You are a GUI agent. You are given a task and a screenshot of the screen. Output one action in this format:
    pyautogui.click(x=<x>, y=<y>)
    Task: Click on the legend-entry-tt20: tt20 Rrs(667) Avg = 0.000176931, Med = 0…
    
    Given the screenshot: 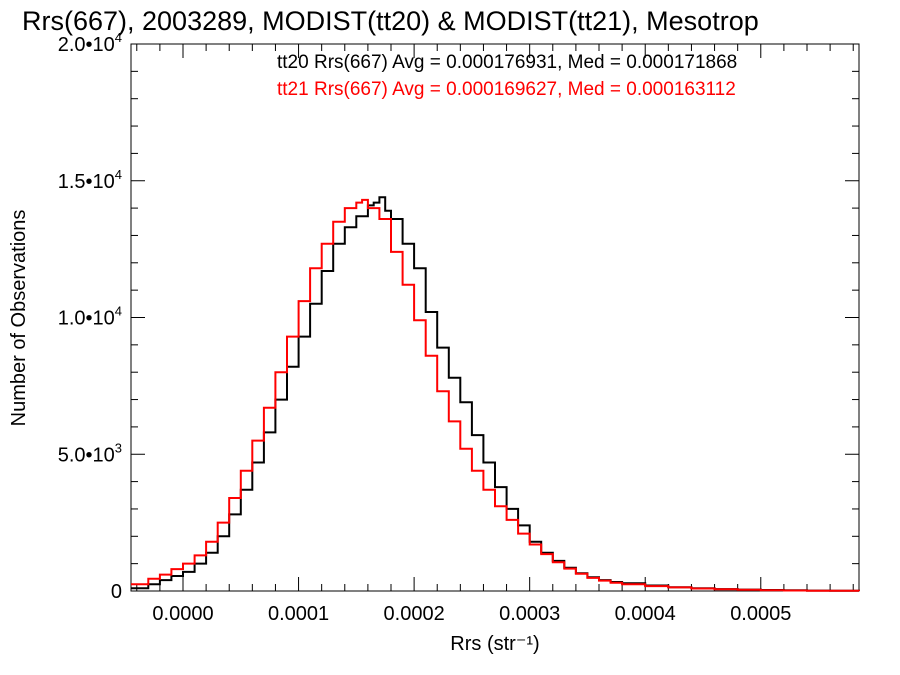 What is the action you would take?
    pyautogui.click(x=507, y=62)
    